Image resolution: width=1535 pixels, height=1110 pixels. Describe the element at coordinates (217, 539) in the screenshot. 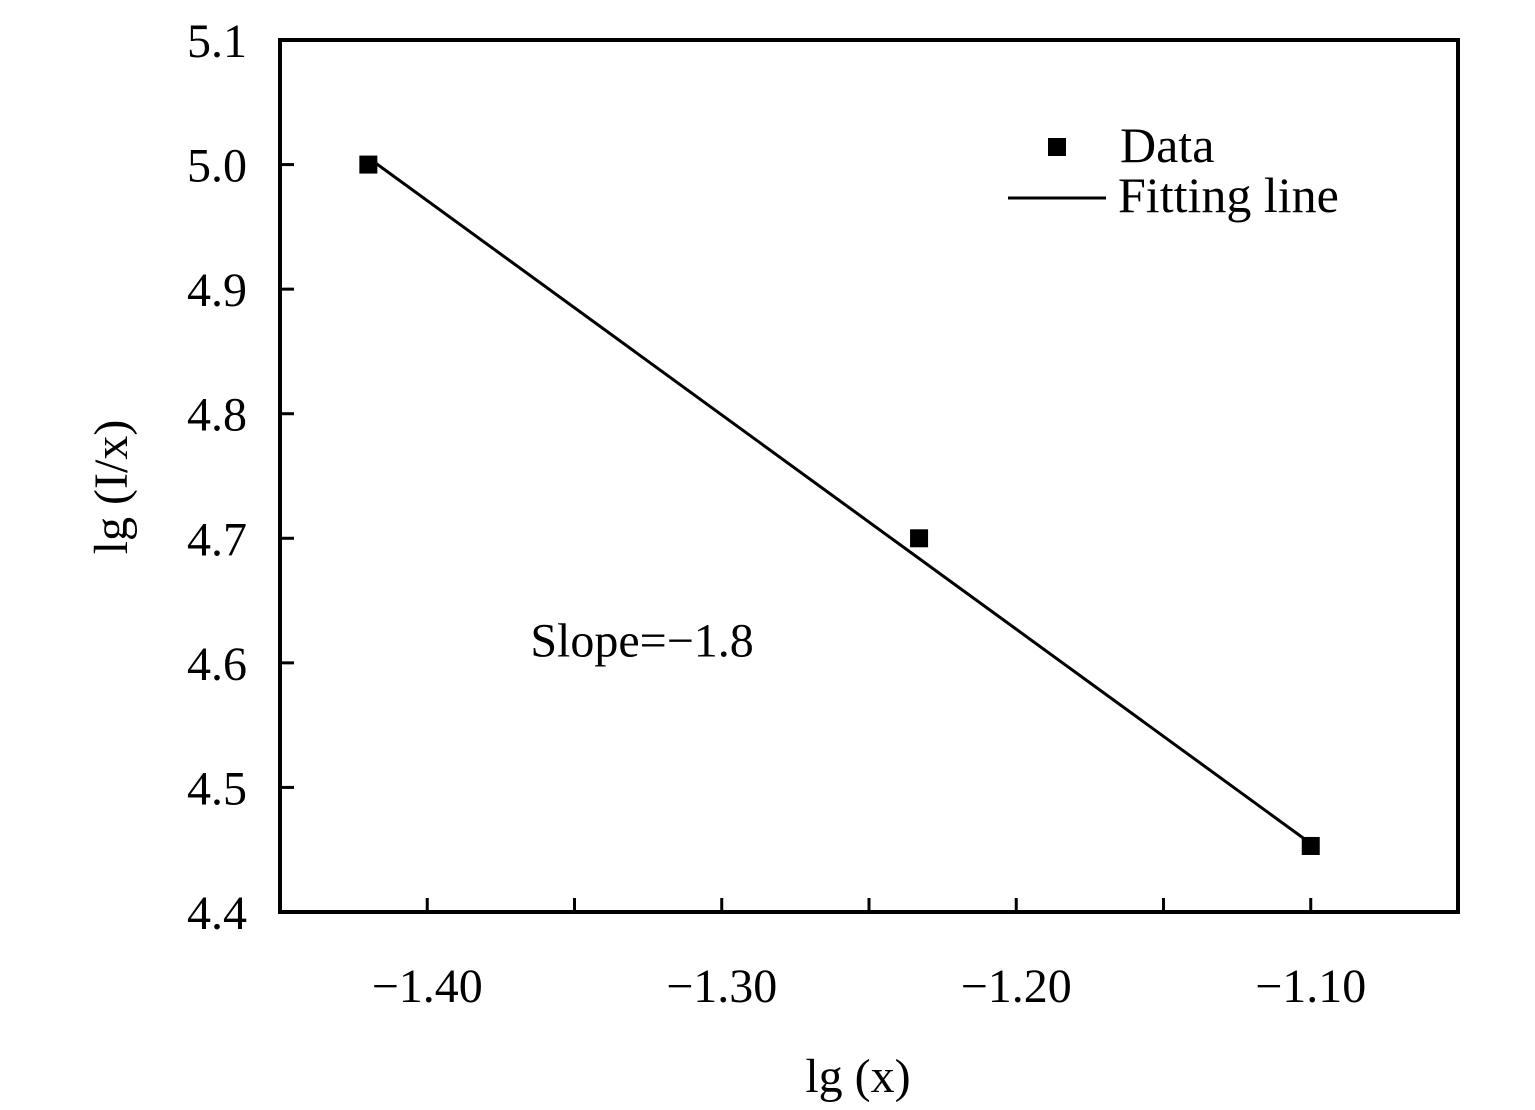

I see `y-tick-label-3: 4.7` at that location.